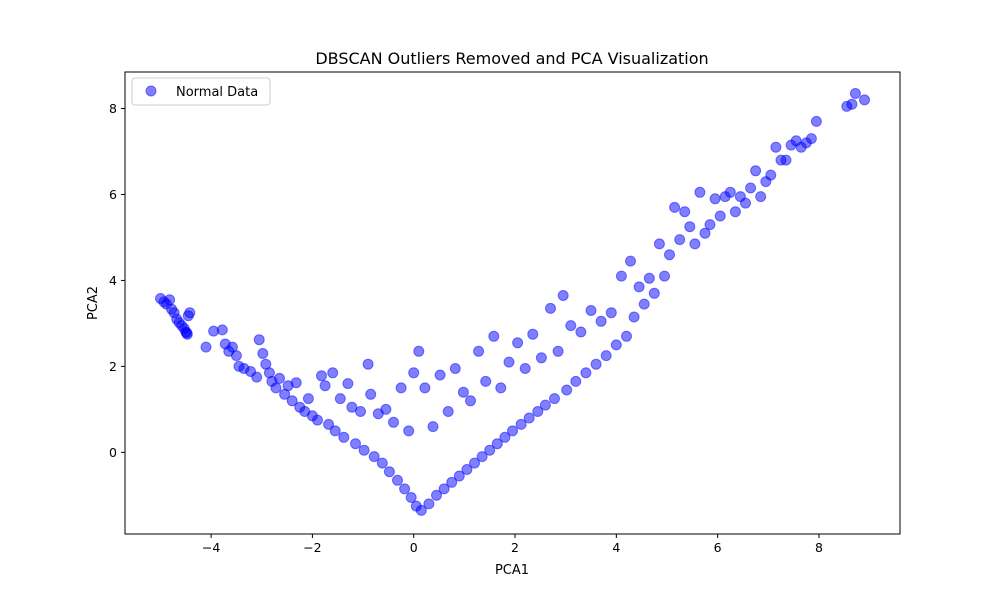 The width and height of the screenshot is (1000, 600). Describe the element at coordinates (93, 303) in the screenshot. I see `y-axis-label: PCA2` at that location.